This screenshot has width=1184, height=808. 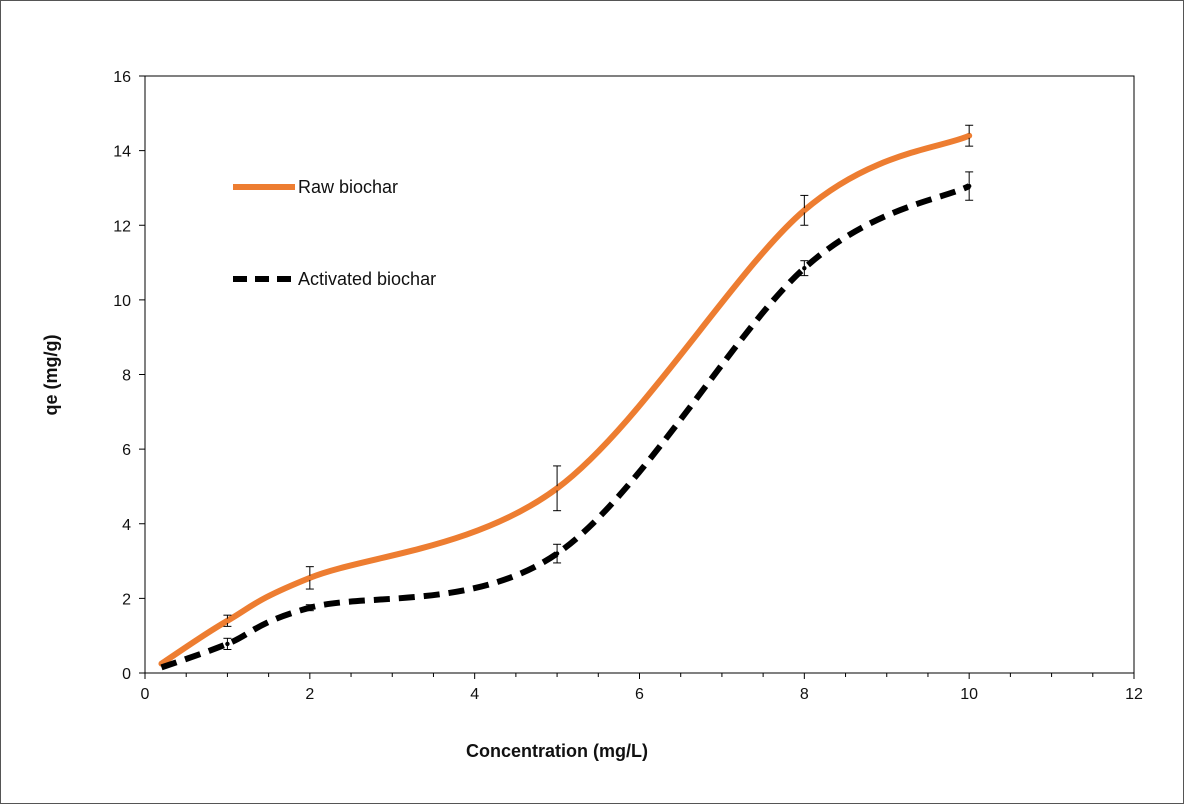 What do you see at coordinates (145, 694) in the screenshot?
I see `x-tick-label: 0` at bounding box center [145, 694].